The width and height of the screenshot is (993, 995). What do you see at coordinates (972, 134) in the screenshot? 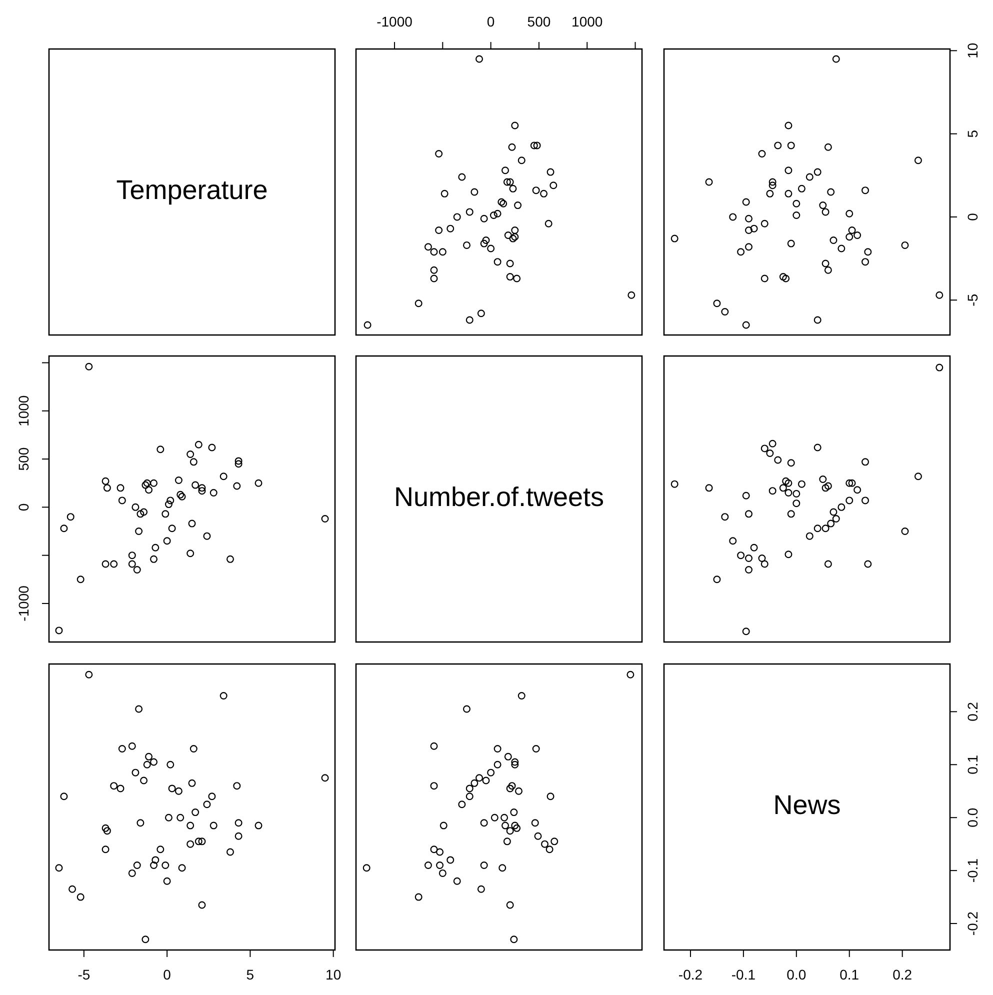
I see `y-tick-label: 5` at bounding box center [972, 134].